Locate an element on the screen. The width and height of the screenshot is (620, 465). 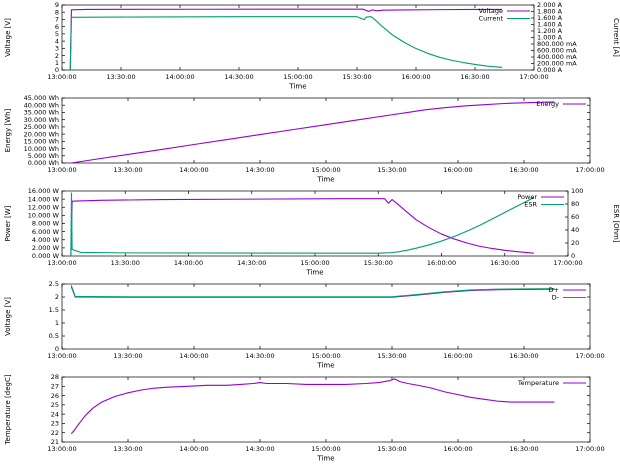
esr-series is located at coordinates (302, 224).